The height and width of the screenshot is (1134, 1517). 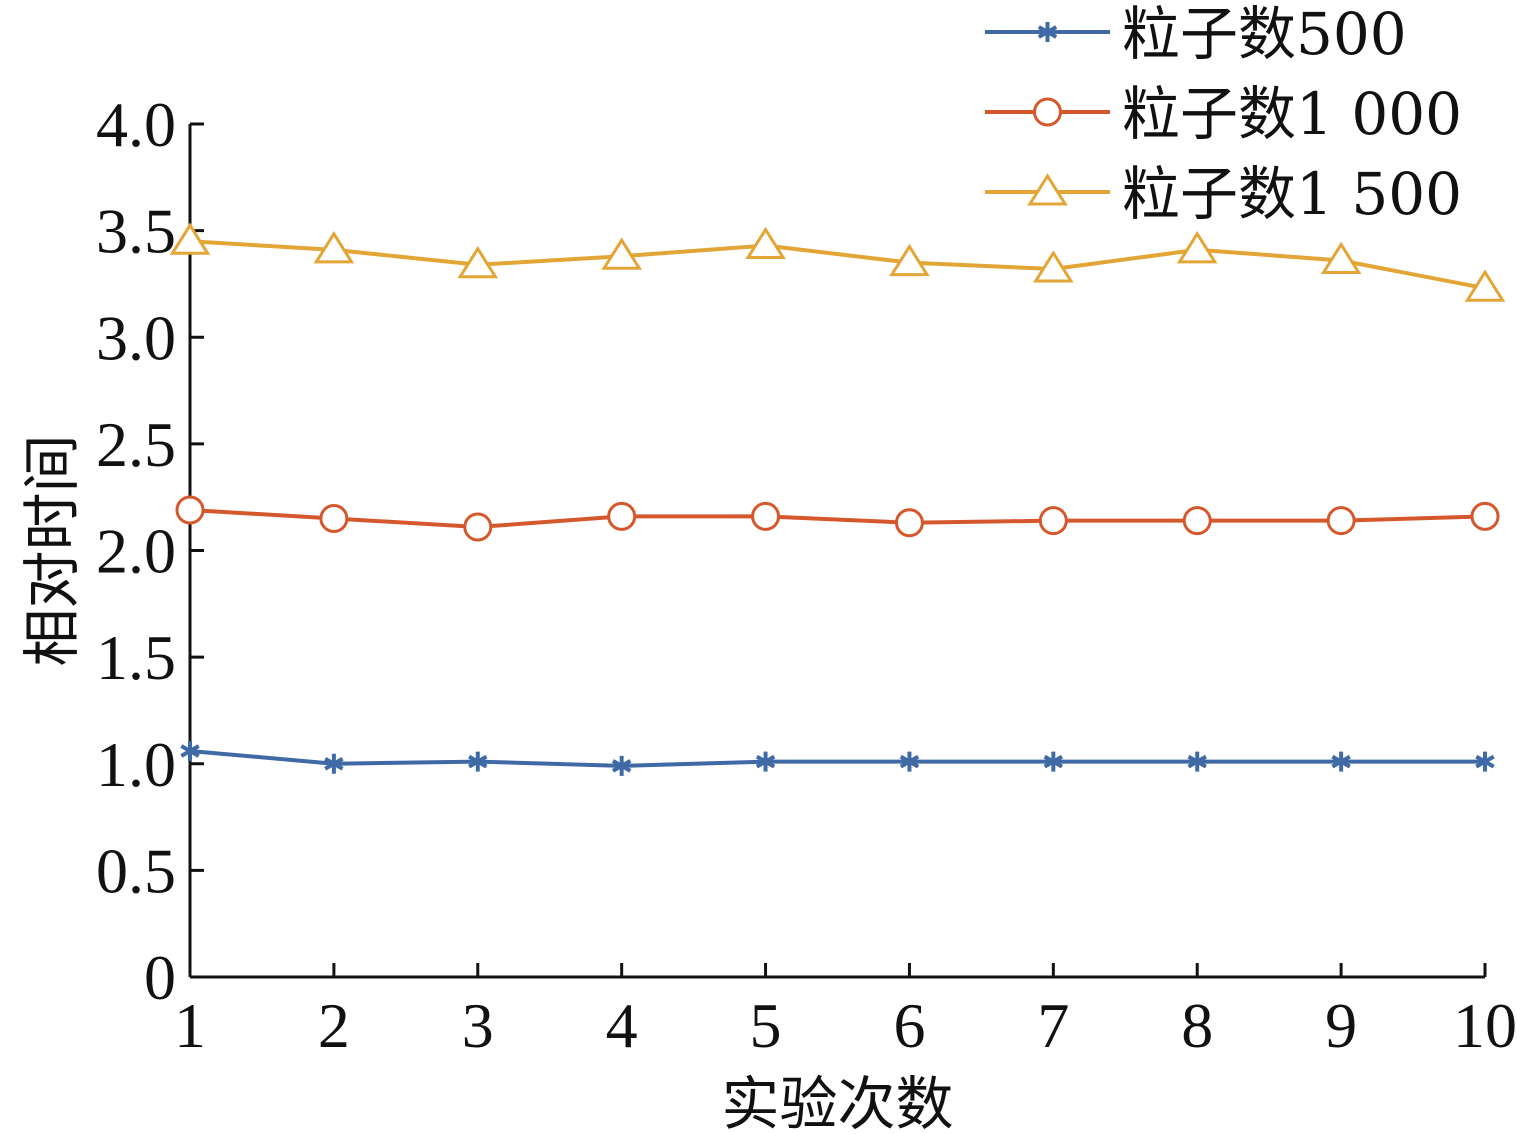 What do you see at coordinates (160, 977) in the screenshot?
I see `y-tick-label: 0` at bounding box center [160, 977].